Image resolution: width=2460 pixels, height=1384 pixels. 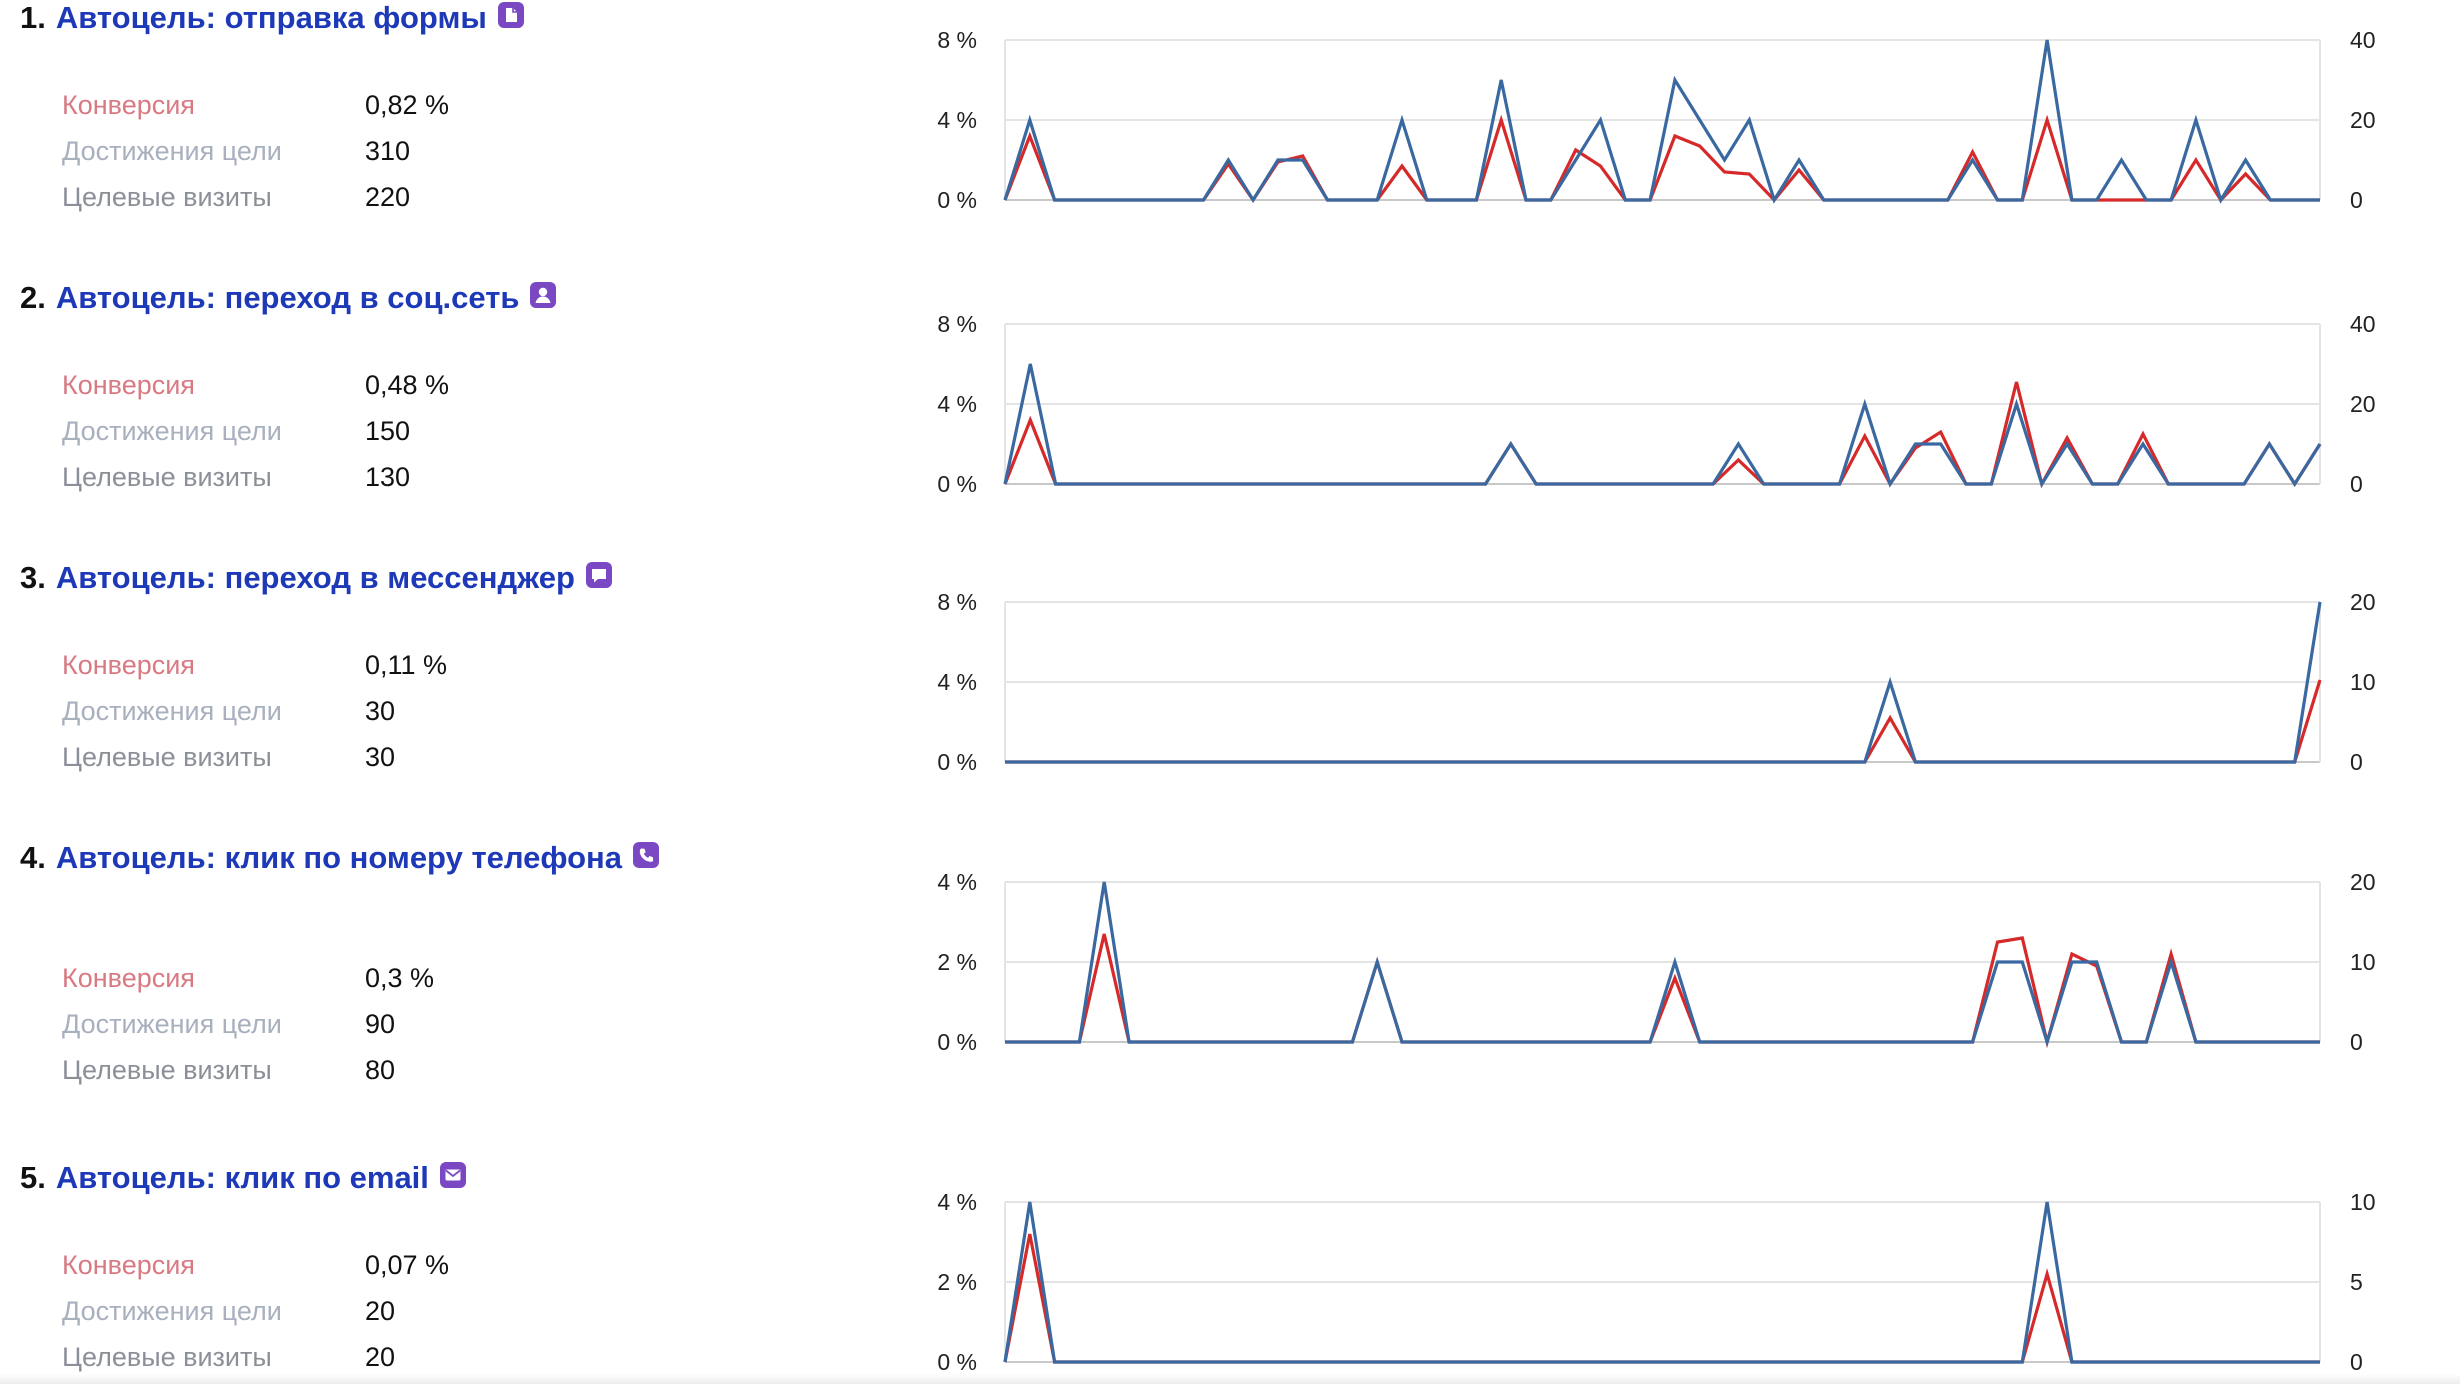 I want to click on conversion-row: Конверсия 0,11 %, so click(x=412, y=665).